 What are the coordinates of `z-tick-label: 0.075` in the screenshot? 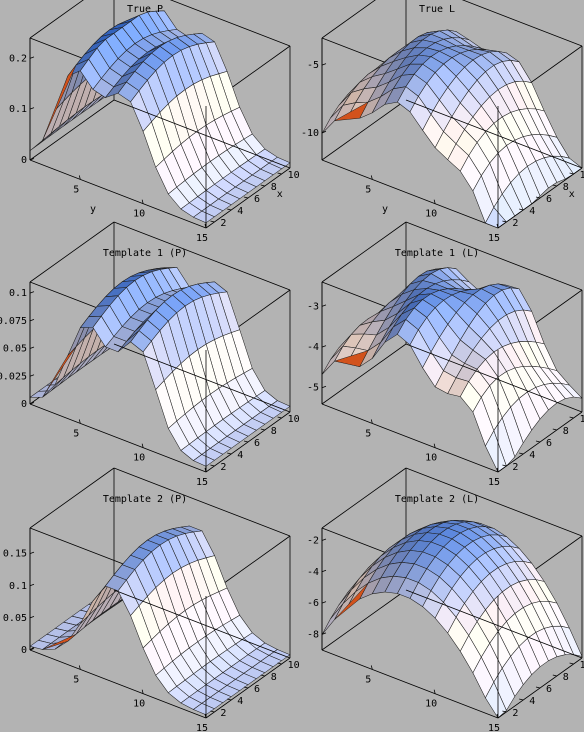 It's located at (13, 321).